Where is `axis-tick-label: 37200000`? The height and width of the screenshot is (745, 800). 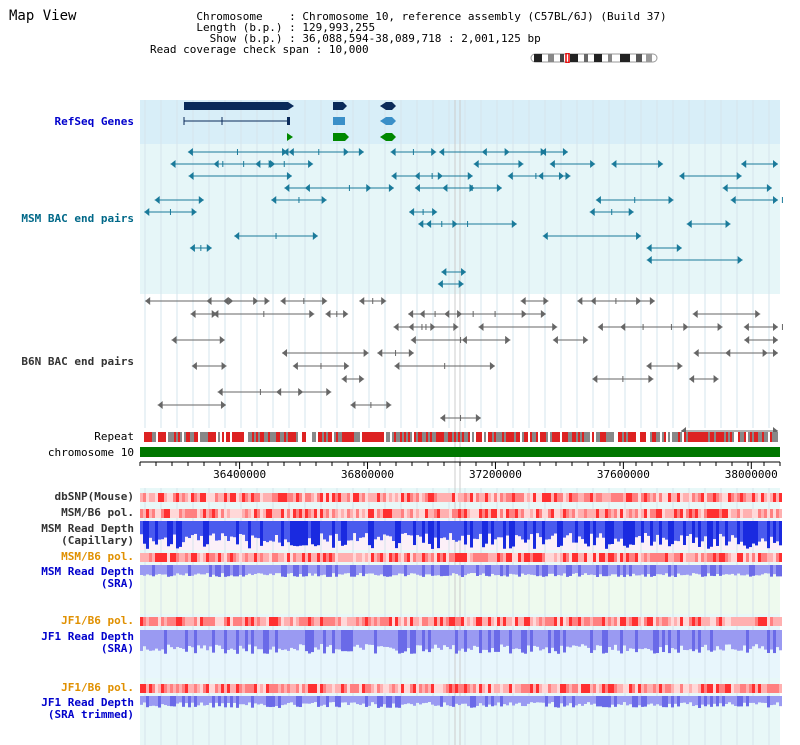 axis-tick-label: 37200000 is located at coordinates (495, 474).